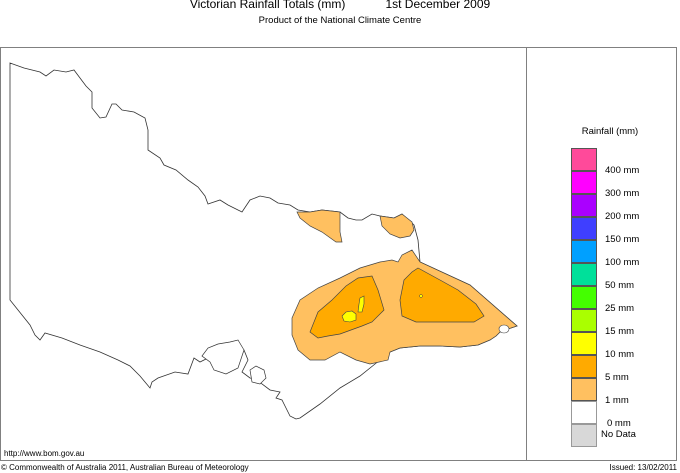 This screenshot has height=473, width=680. What do you see at coordinates (622, 262) in the screenshot?
I see `legend-label-100: 100 mm` at bounding box center [622, 262].